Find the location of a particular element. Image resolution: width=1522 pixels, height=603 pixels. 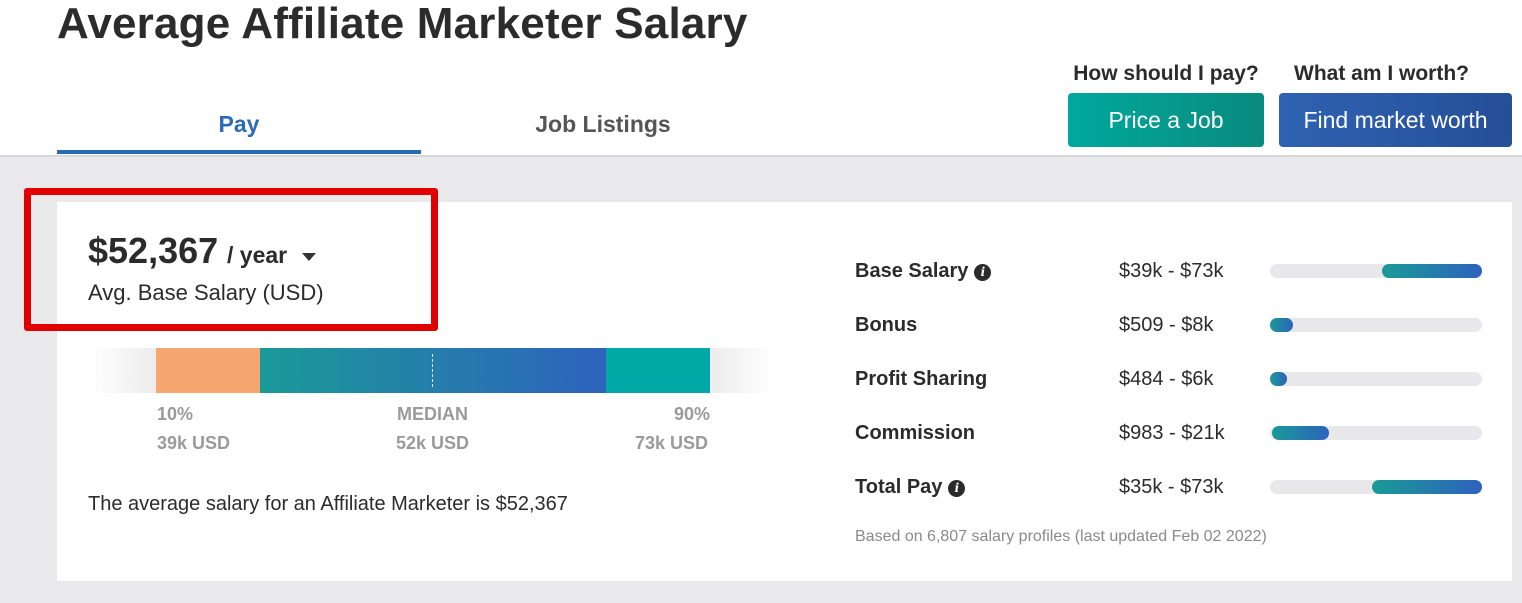

page-title: Average Affiliate Marketer Salary is located at coordinates (402, 24).